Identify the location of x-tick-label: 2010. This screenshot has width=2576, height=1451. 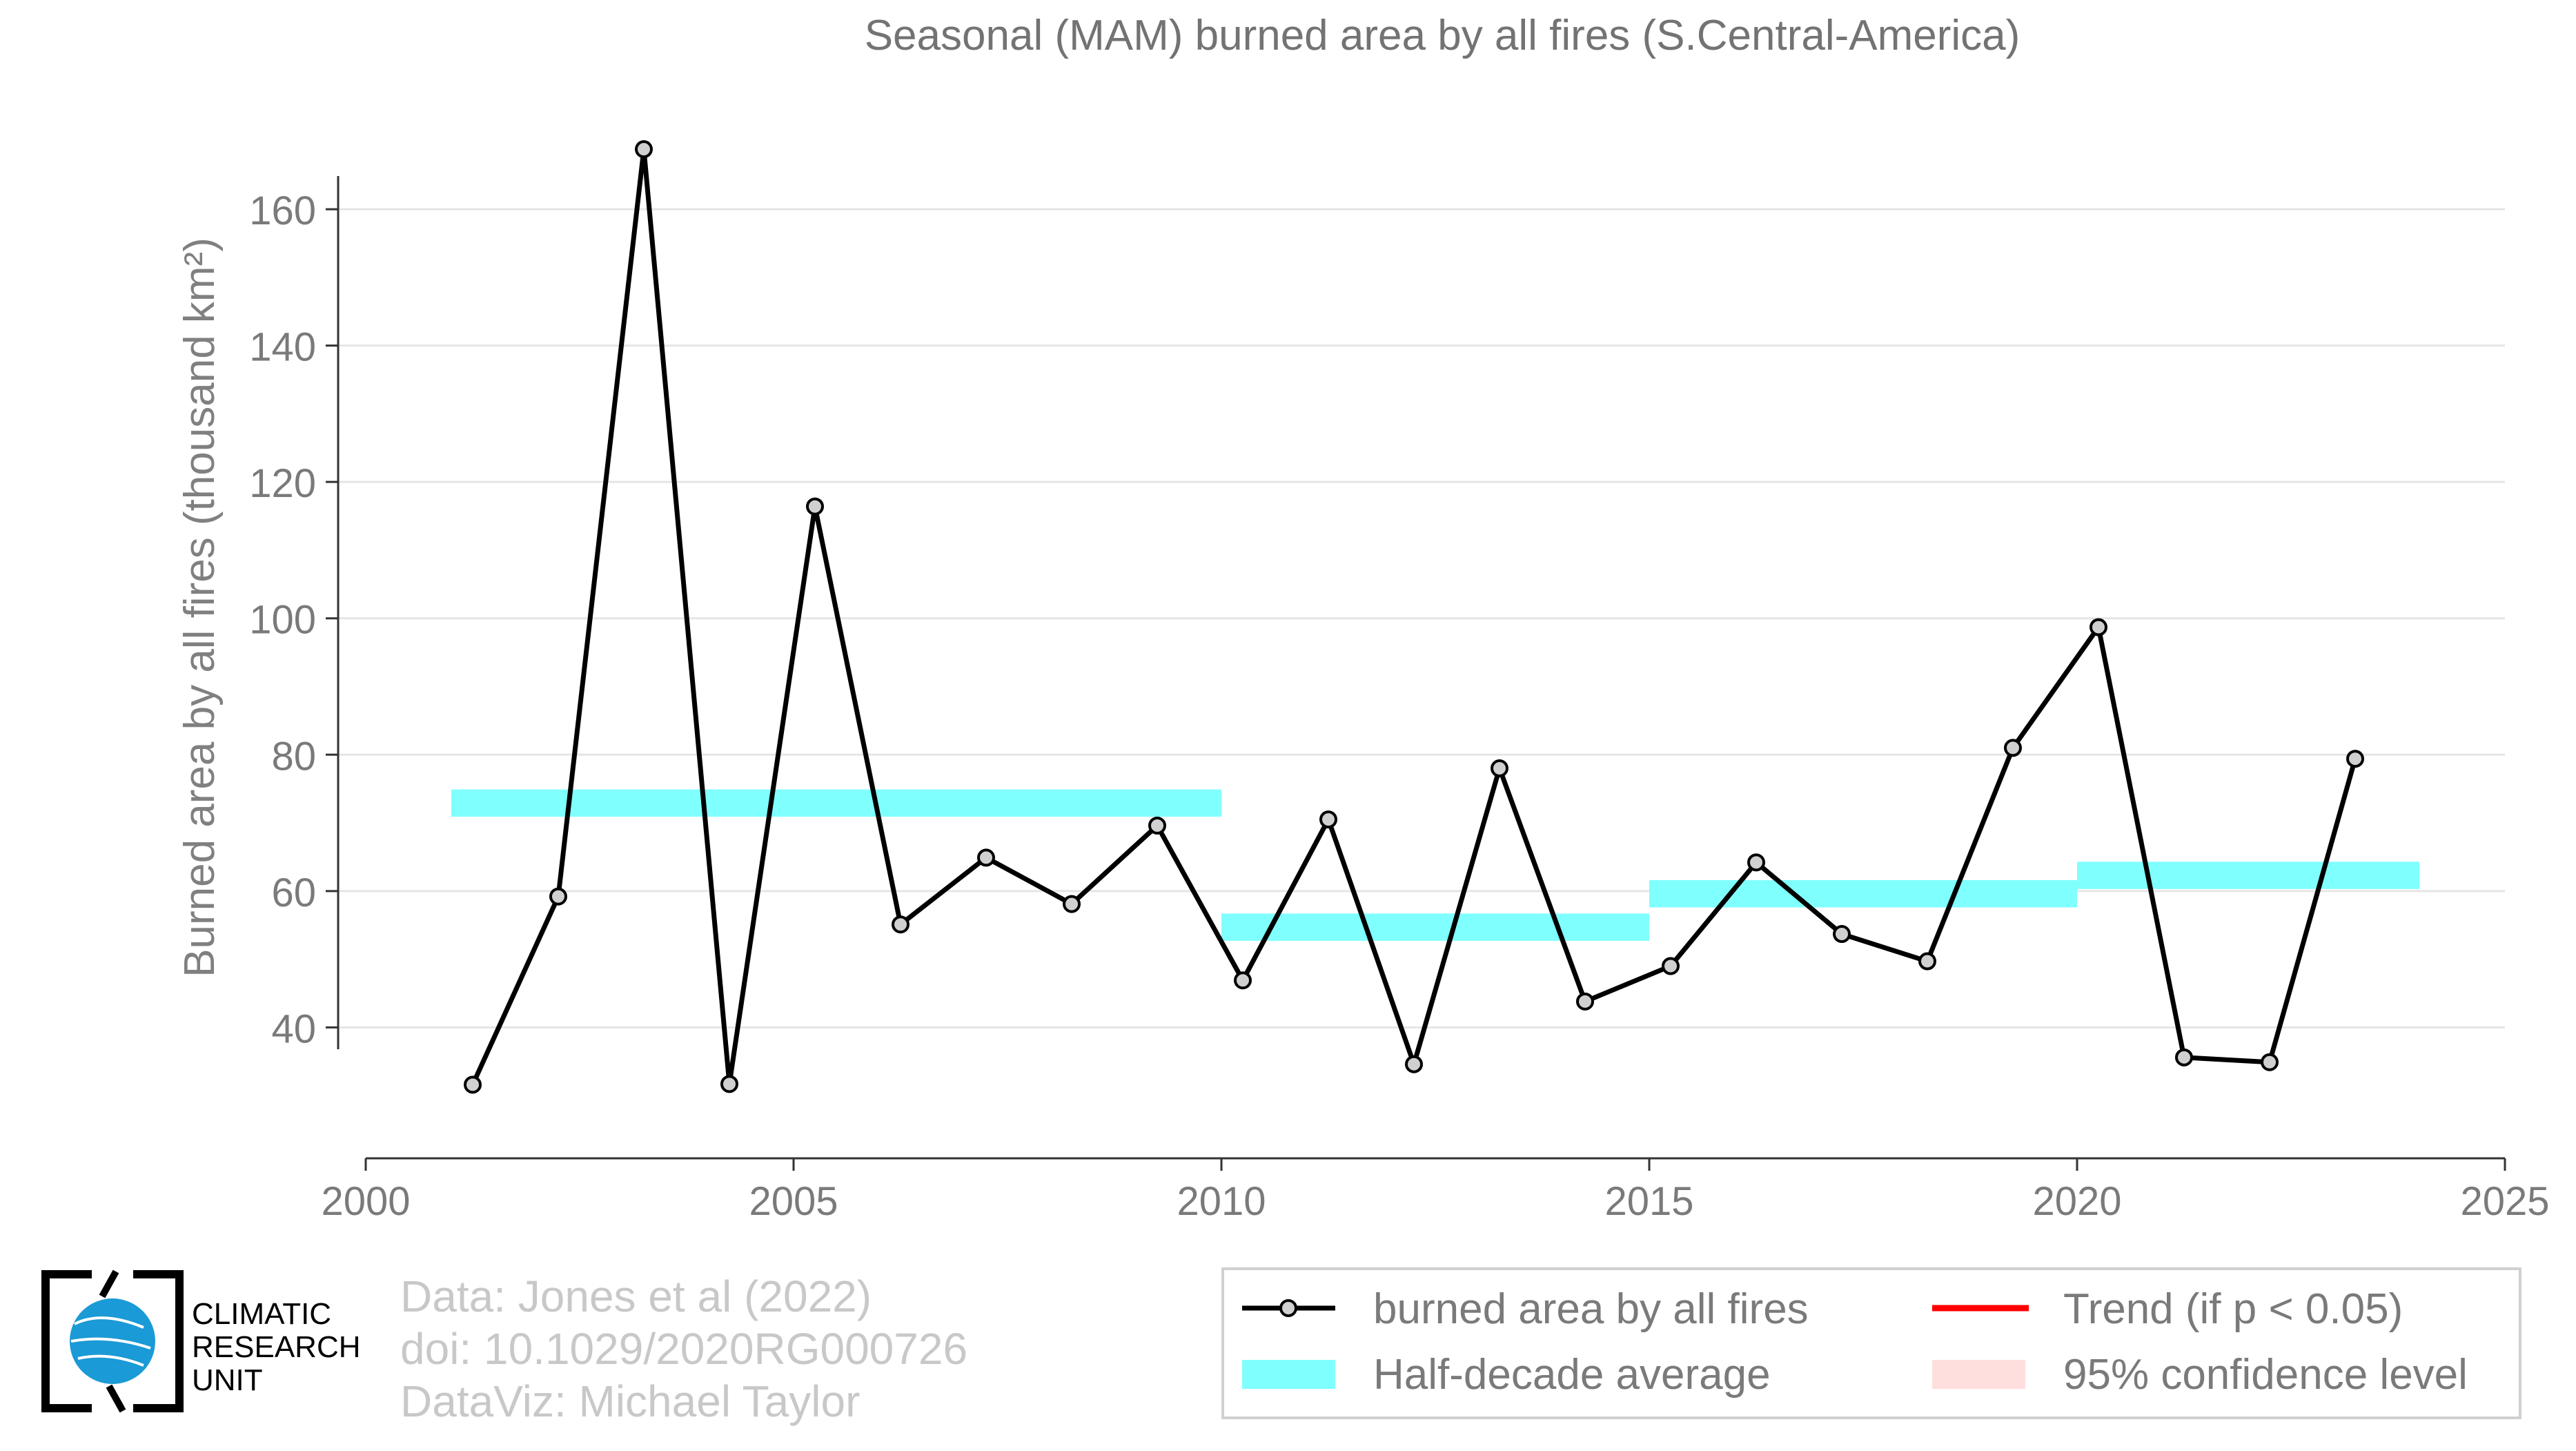
(1221, 1201).